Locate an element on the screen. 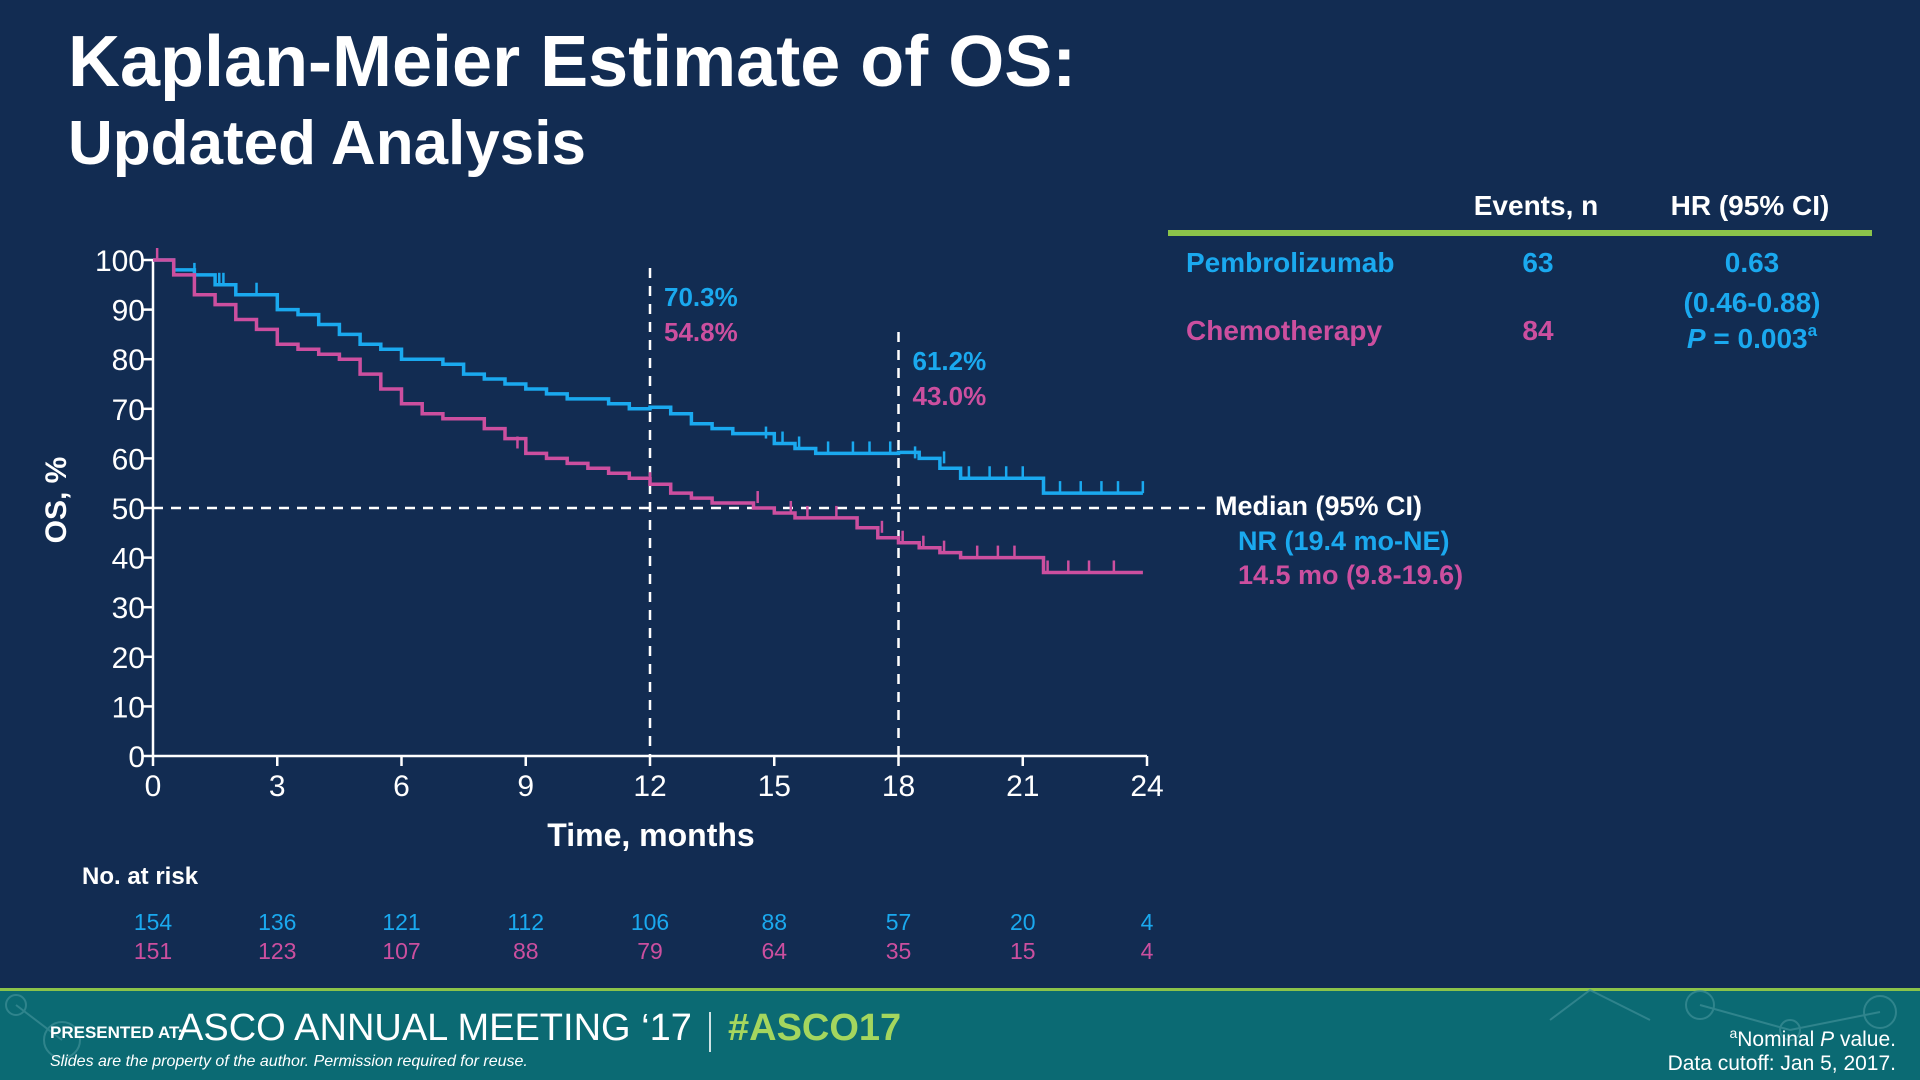 Image resolution: width=1920 pixels, height=1080 pixels. events-header: Events, n is located at coordinates (1536, 205).